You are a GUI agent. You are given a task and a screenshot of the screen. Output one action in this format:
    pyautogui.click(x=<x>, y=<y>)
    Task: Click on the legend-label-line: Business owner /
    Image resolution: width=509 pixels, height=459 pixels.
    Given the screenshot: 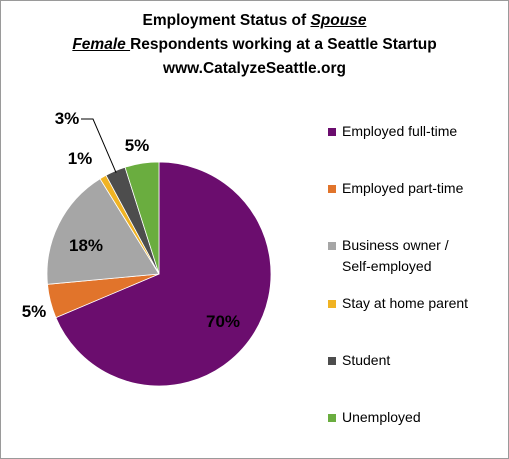 What is the action you would take?
    pyautogui.click(x=395, y=245)
    